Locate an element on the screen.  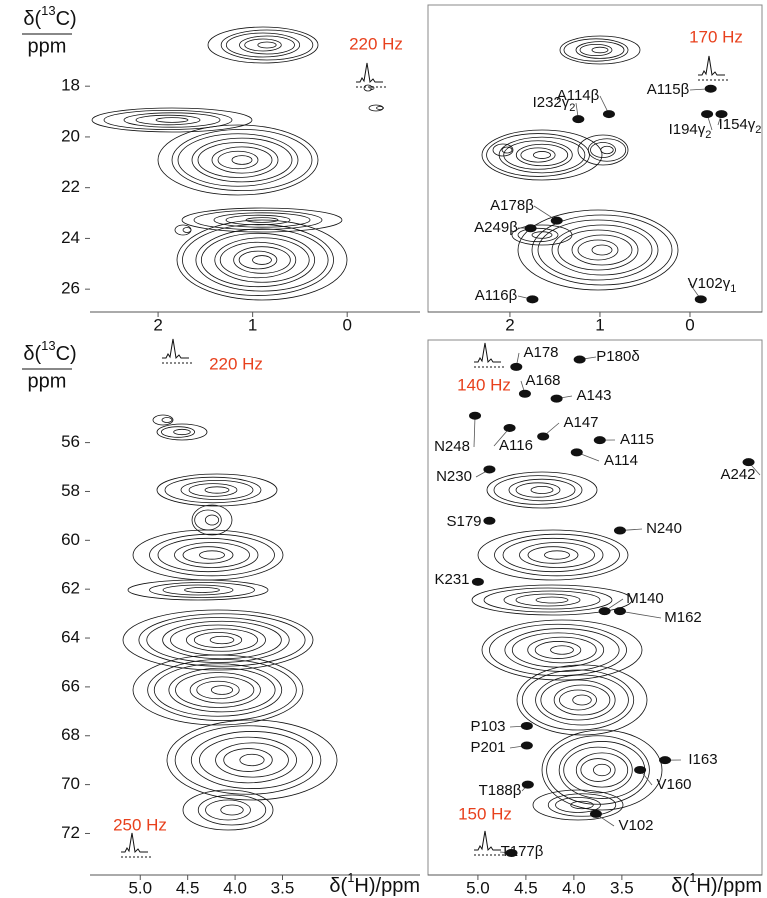
x-label-part: δ( is located at coordinates (338, 886).